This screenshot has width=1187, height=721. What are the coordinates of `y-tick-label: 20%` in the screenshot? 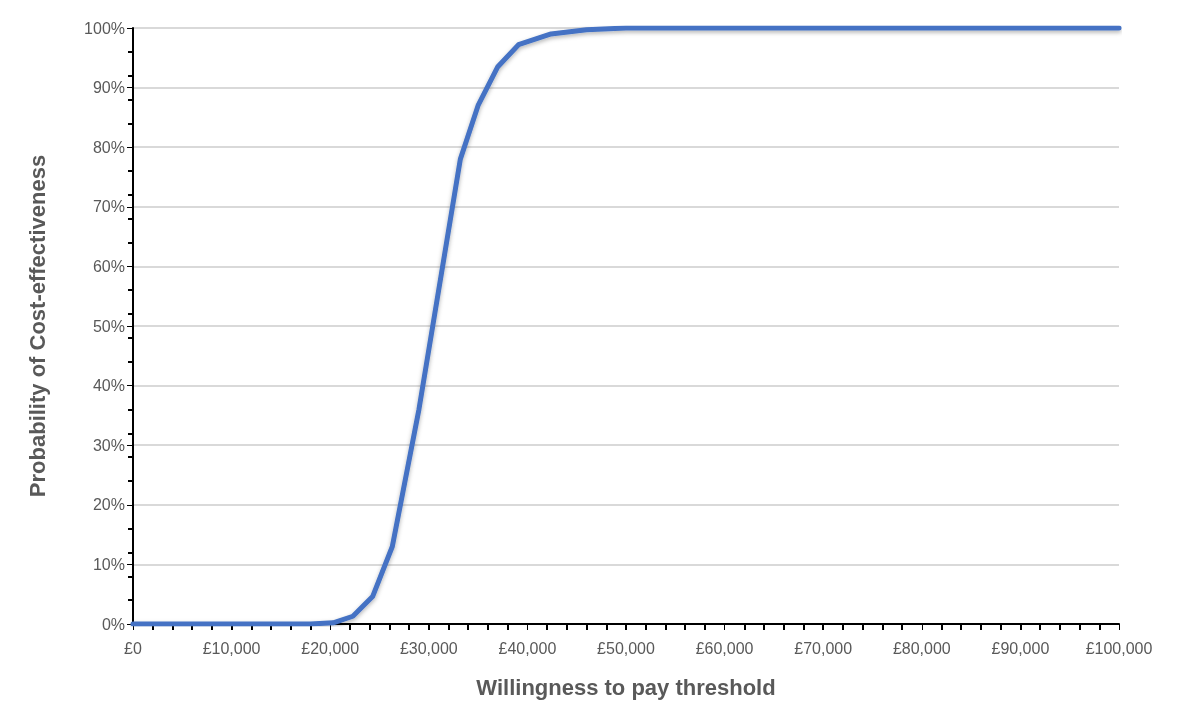 It's located at (108, 505).